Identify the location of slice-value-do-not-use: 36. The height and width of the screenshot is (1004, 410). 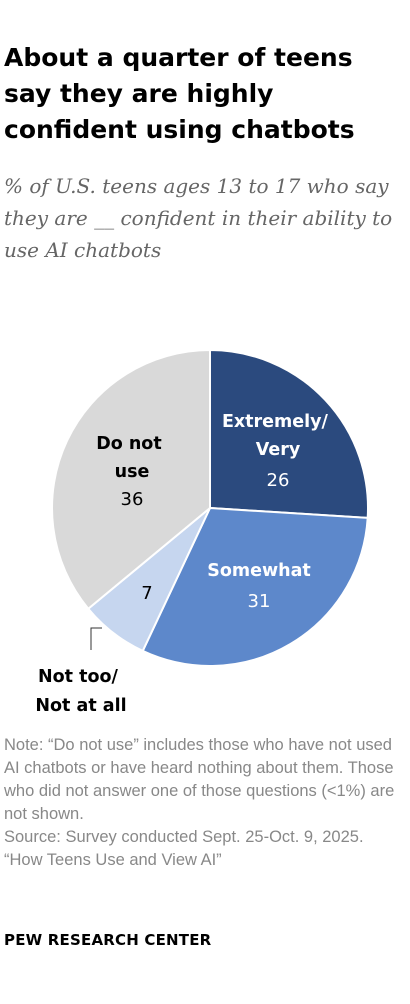
(132, 499).